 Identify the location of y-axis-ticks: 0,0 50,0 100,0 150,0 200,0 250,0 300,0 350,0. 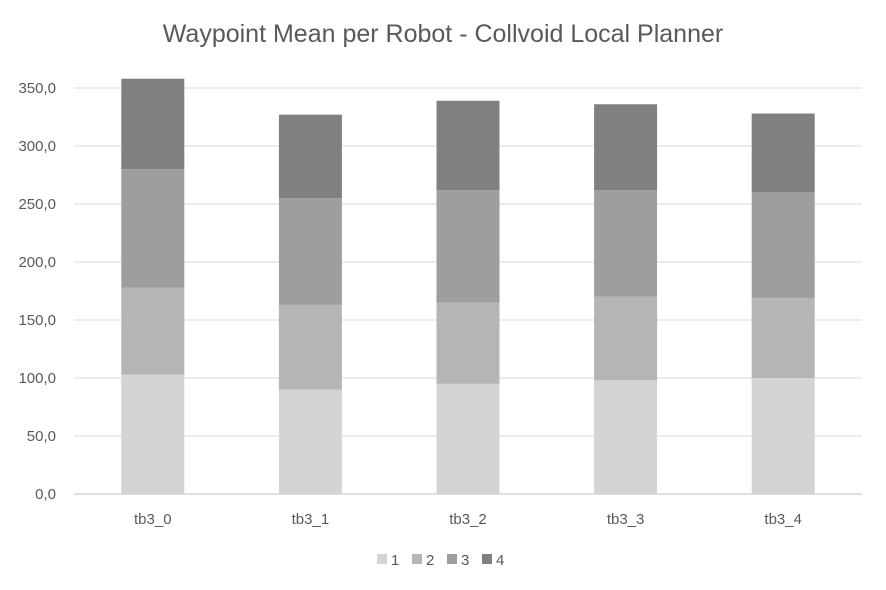
(37, 291).